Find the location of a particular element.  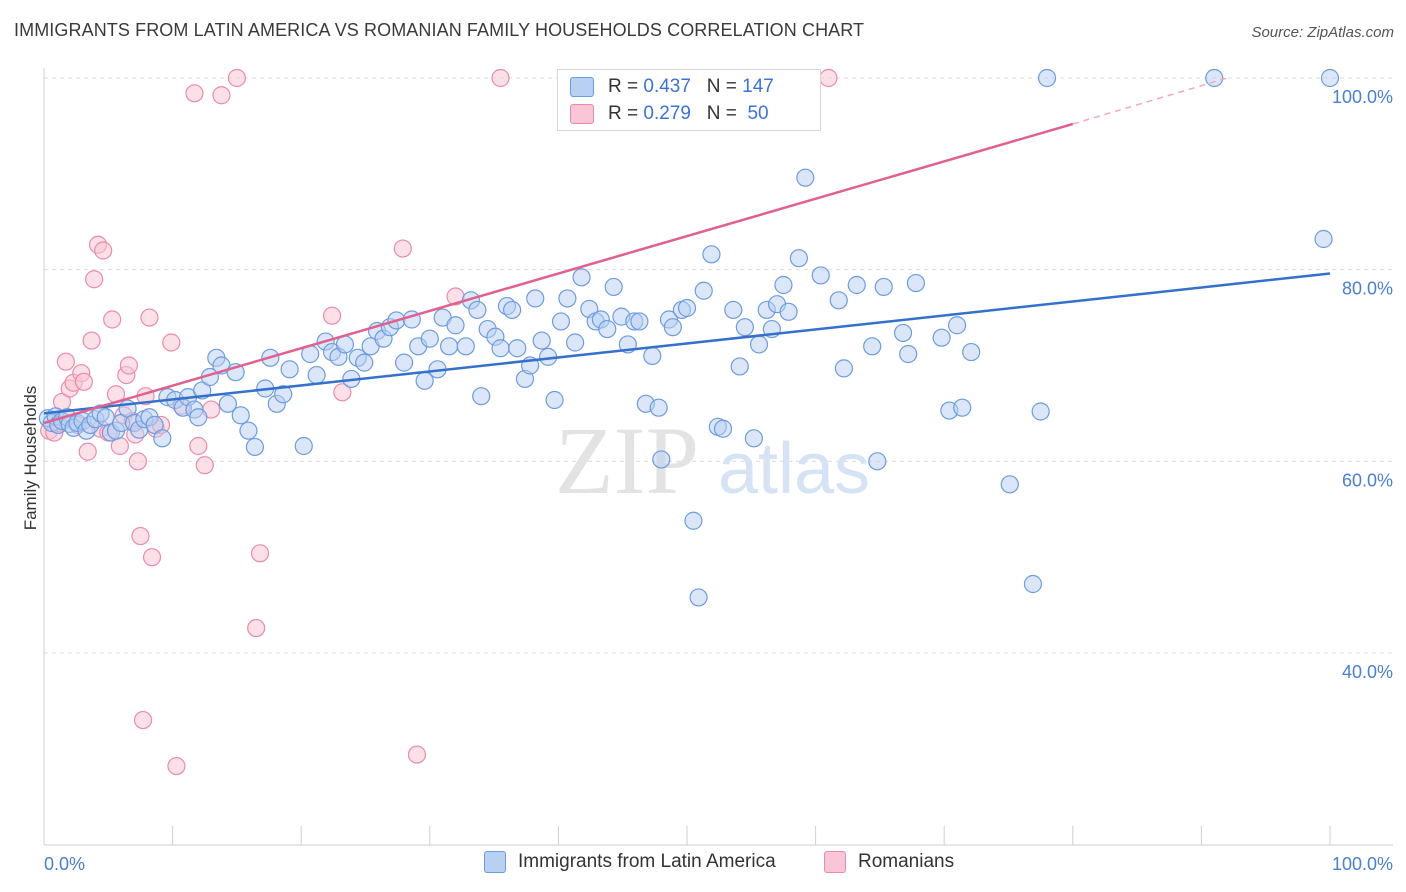

legend-item-latin-america: Immigrants from Latin America is located at coordinates (630, 862).